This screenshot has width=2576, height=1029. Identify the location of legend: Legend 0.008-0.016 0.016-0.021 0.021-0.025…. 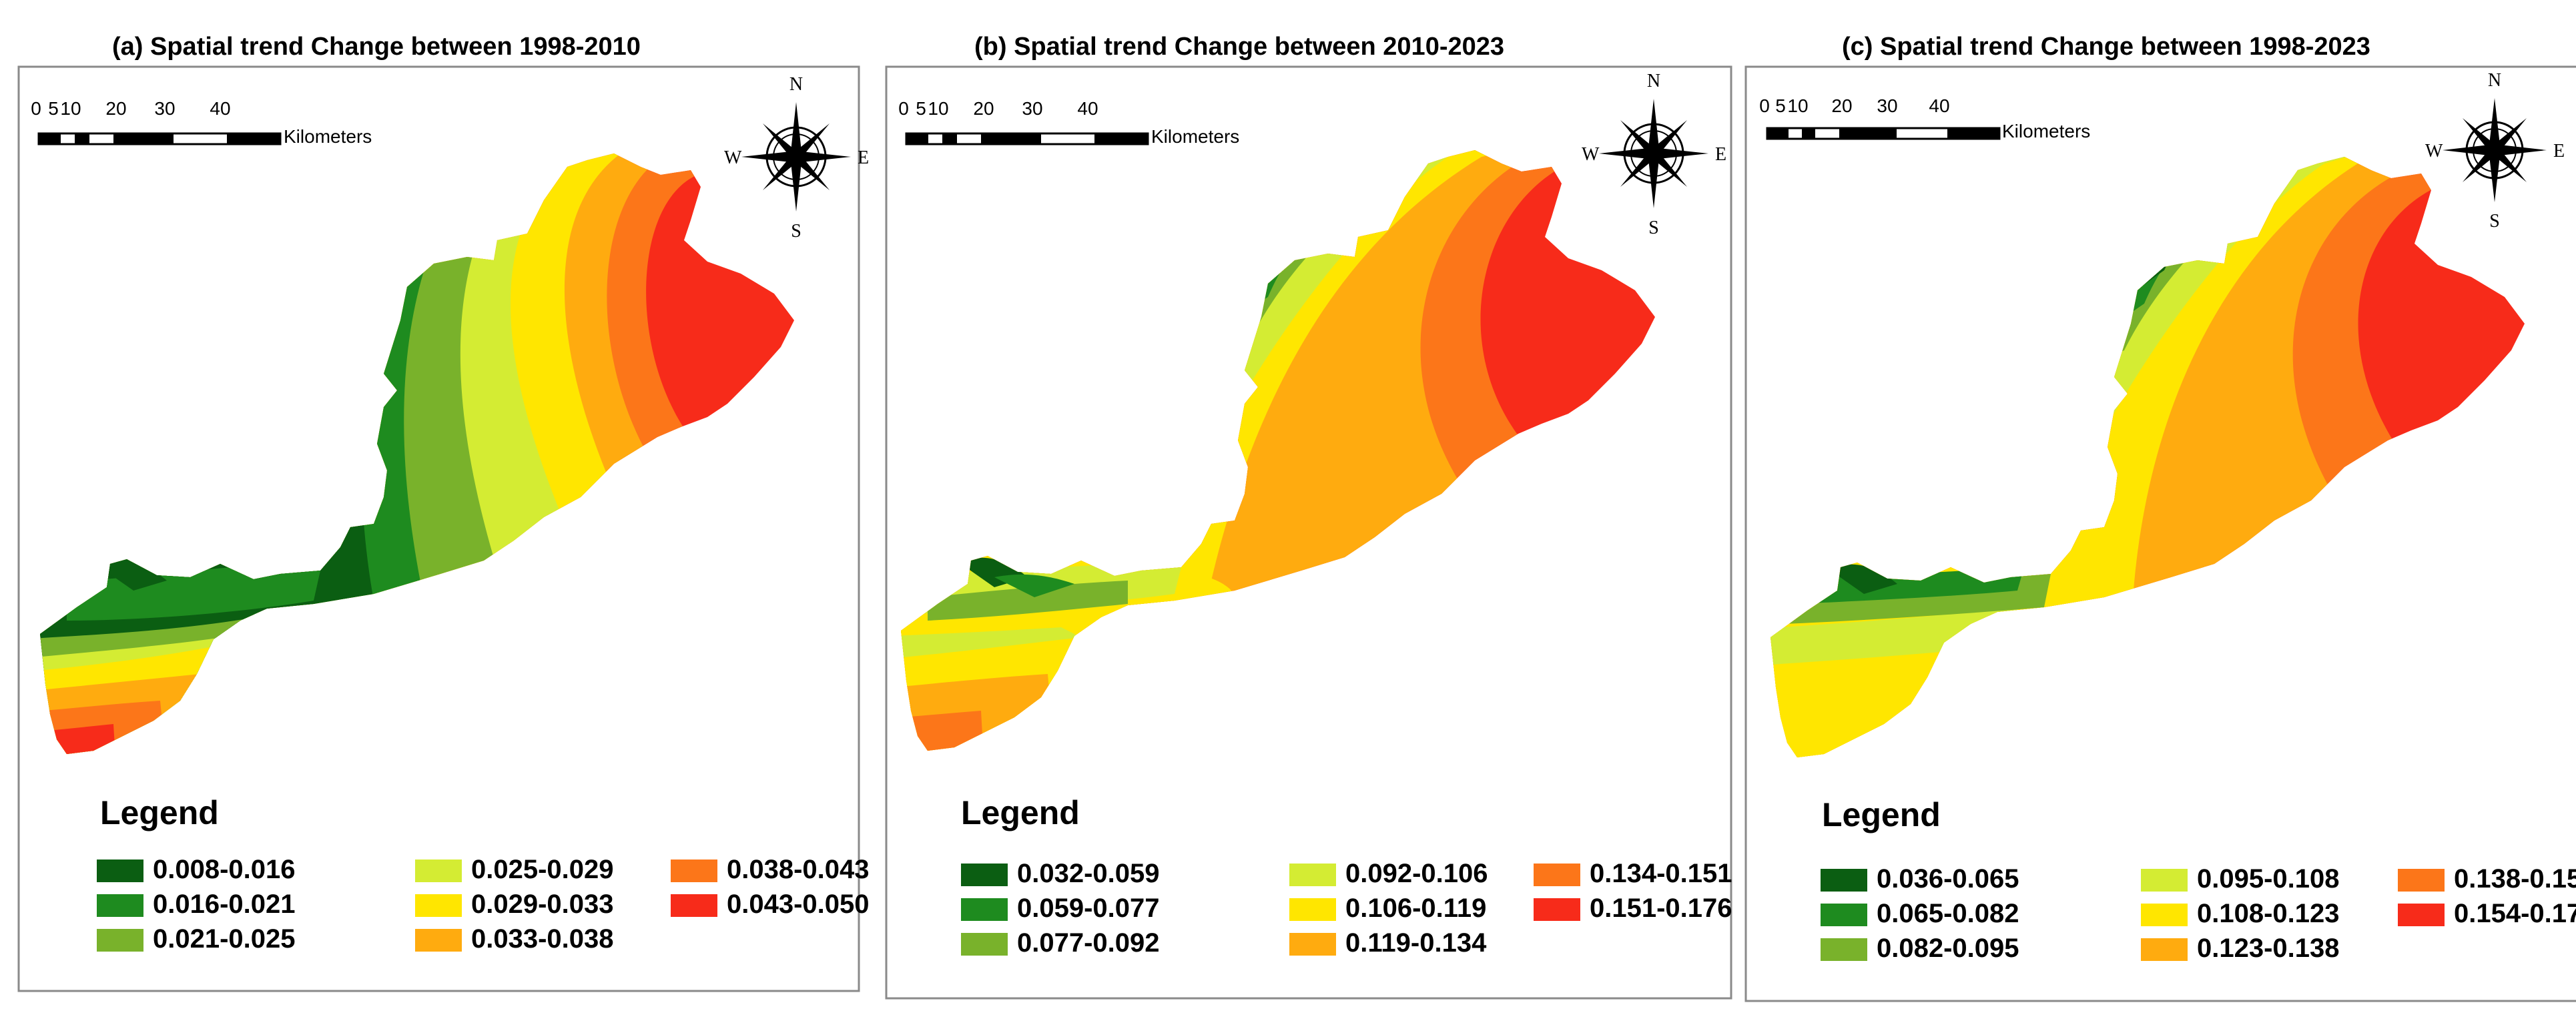
(483, 874).